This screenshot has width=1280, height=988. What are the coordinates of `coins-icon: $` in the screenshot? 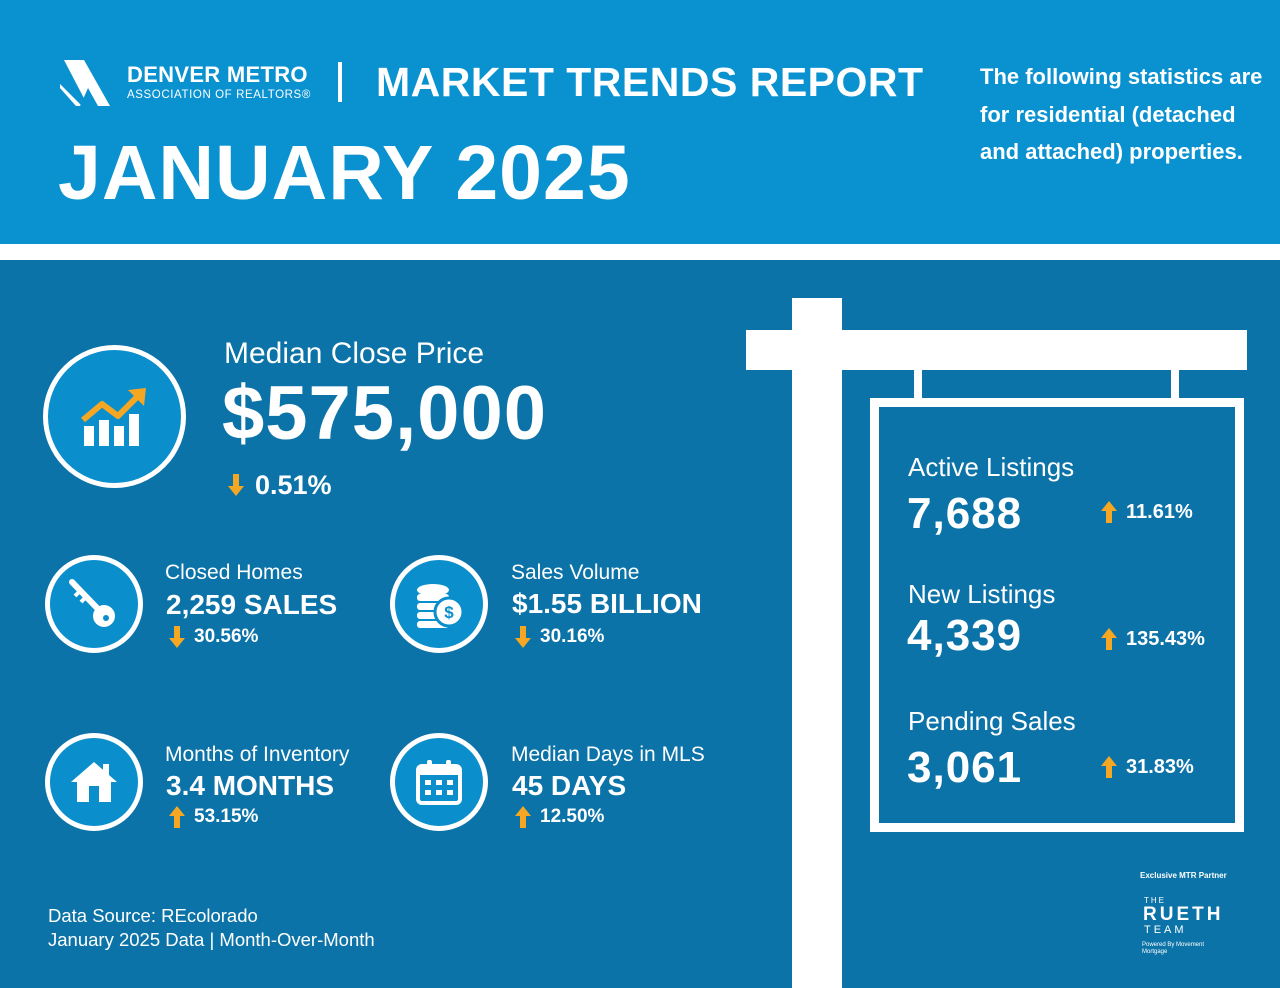 It's located at (441, 606).